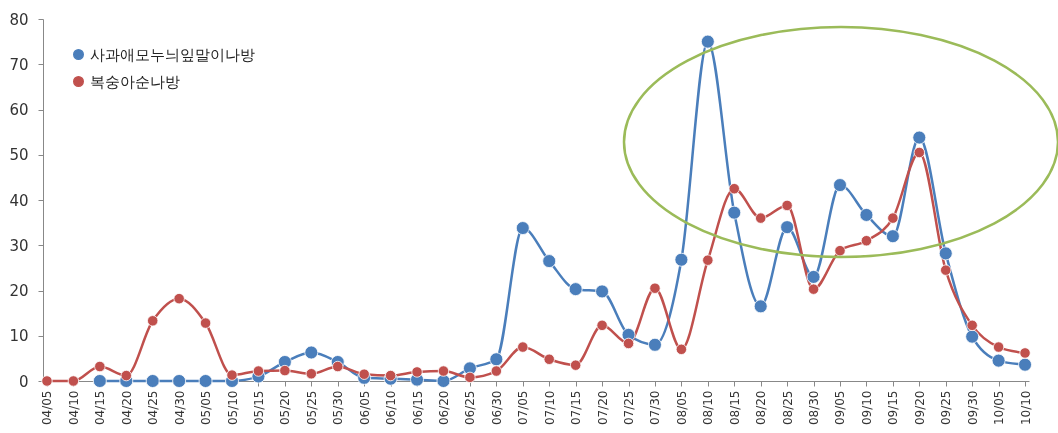 This screenshot has height=433, width=1058. I want to click on y-tick-label: 60, so click(19, 110).